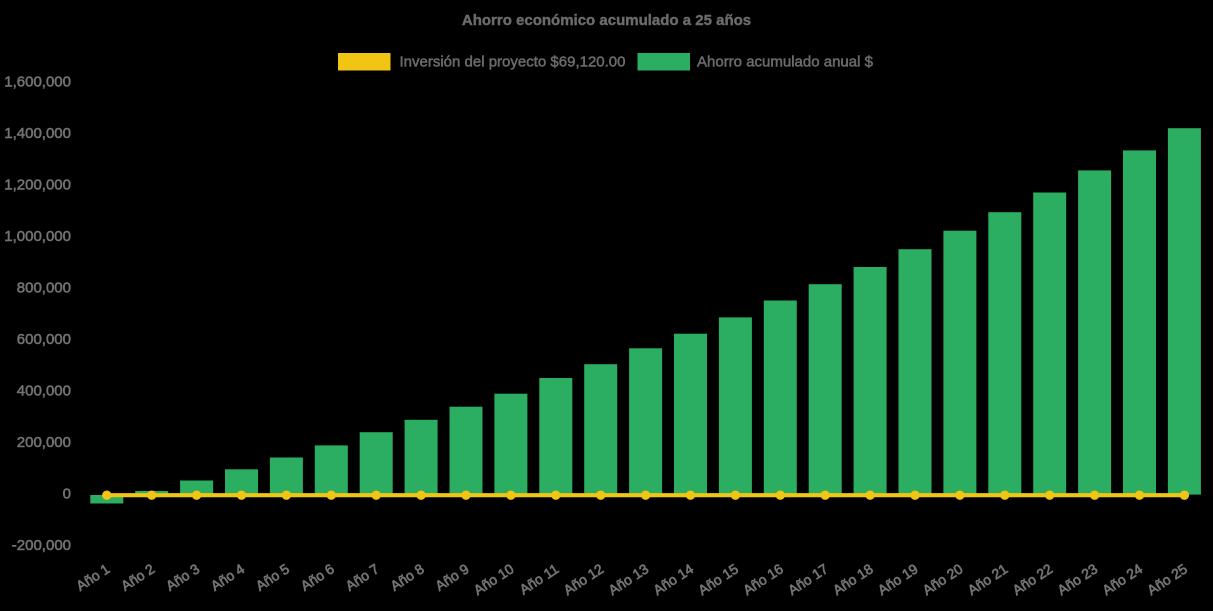  What do you see at coordinates (37, 81) in the screenshot?
I see `svg-text: 1,600,000` at bounding box center [37, 81].